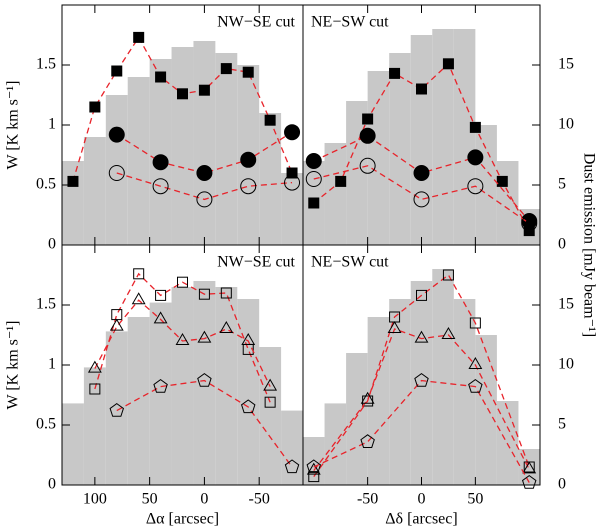 Image resolution: width=600 pixels, height=531 pixels. Describe the element at coordinates (350, 22) in the screenshot. I see `panel-title: NE−SW cut` at that location.